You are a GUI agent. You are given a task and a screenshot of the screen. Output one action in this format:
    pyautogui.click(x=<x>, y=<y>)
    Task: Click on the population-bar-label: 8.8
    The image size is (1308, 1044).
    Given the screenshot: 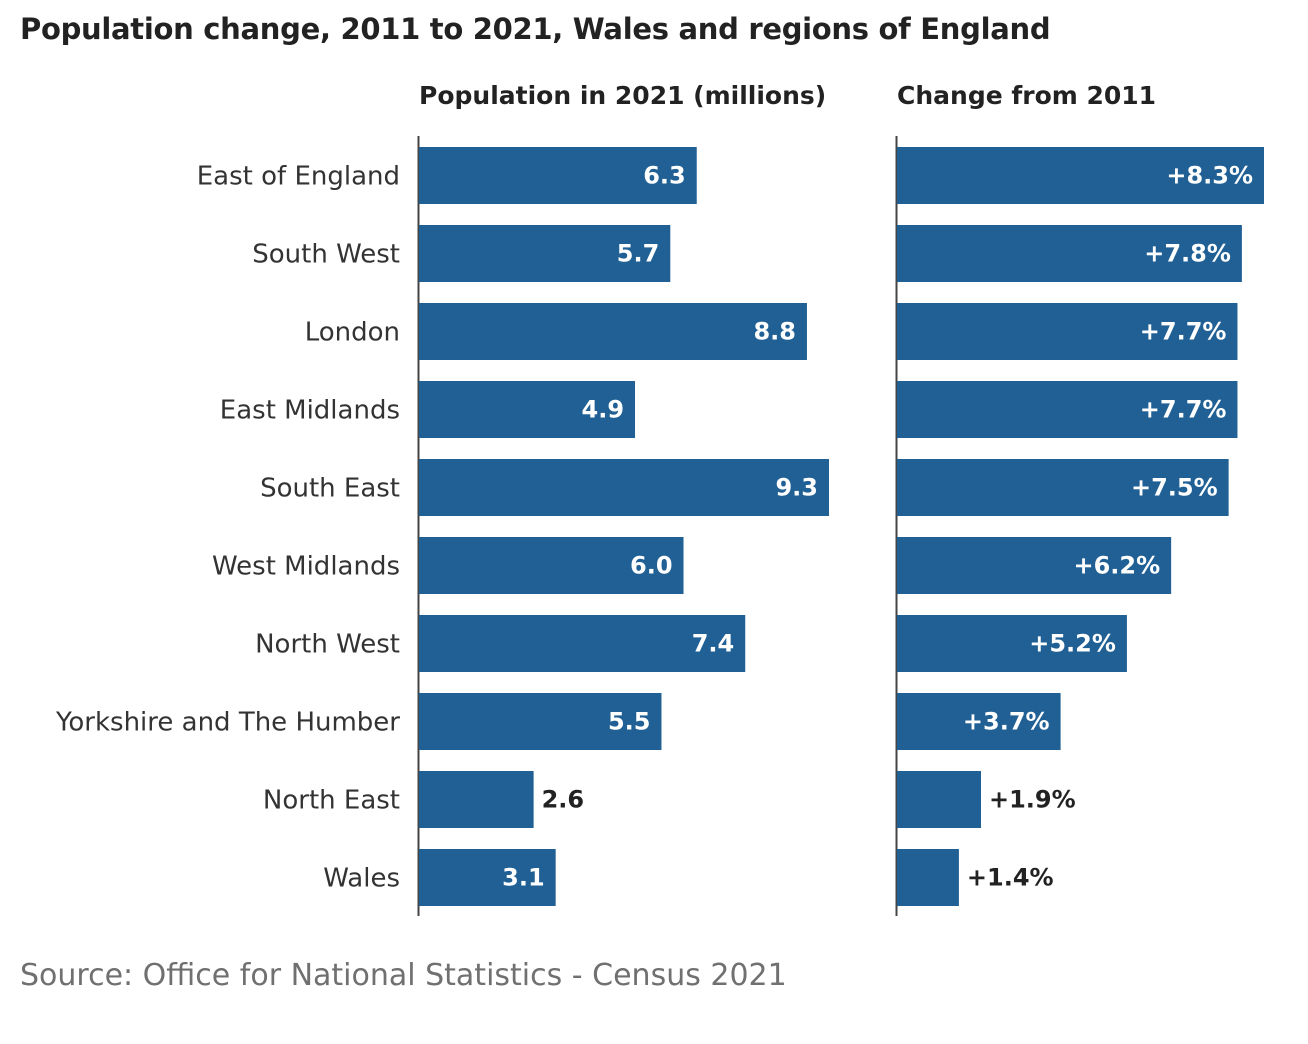 What is the action you would take?
    pyautogui.click(x=774, y=332)
    